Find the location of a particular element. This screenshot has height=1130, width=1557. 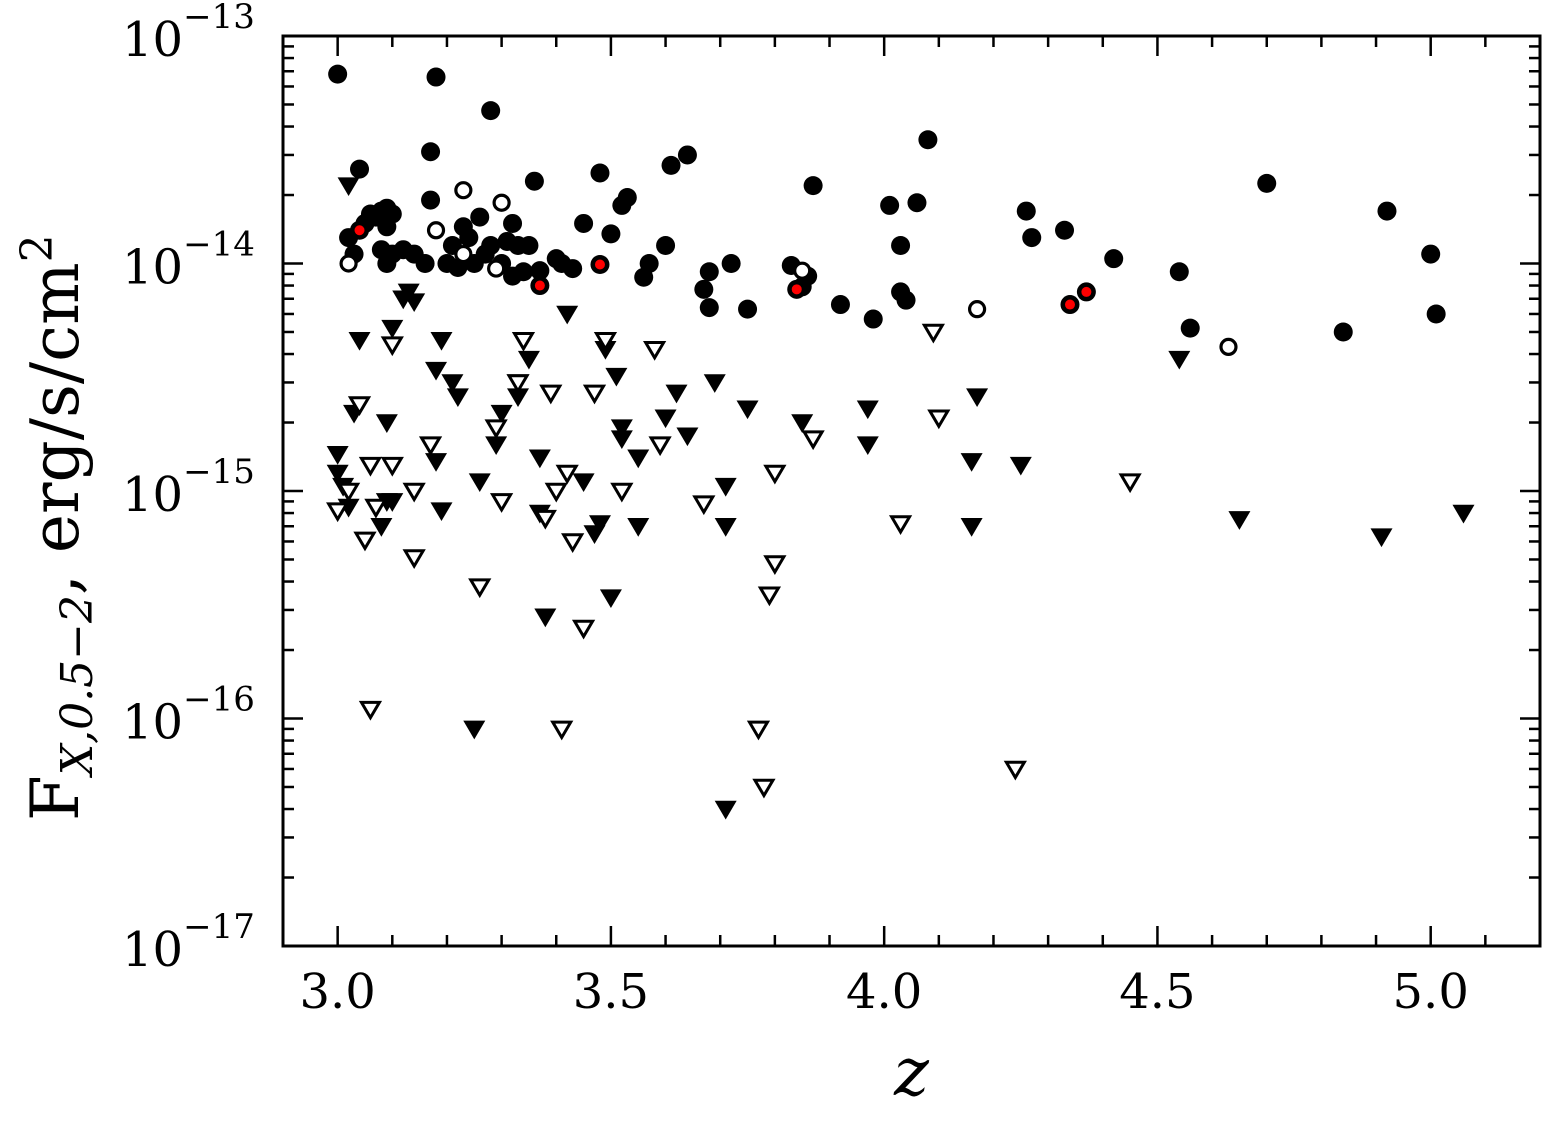

y-axis-title-units: , erg/s/cm is located at coordinates (55, 428).